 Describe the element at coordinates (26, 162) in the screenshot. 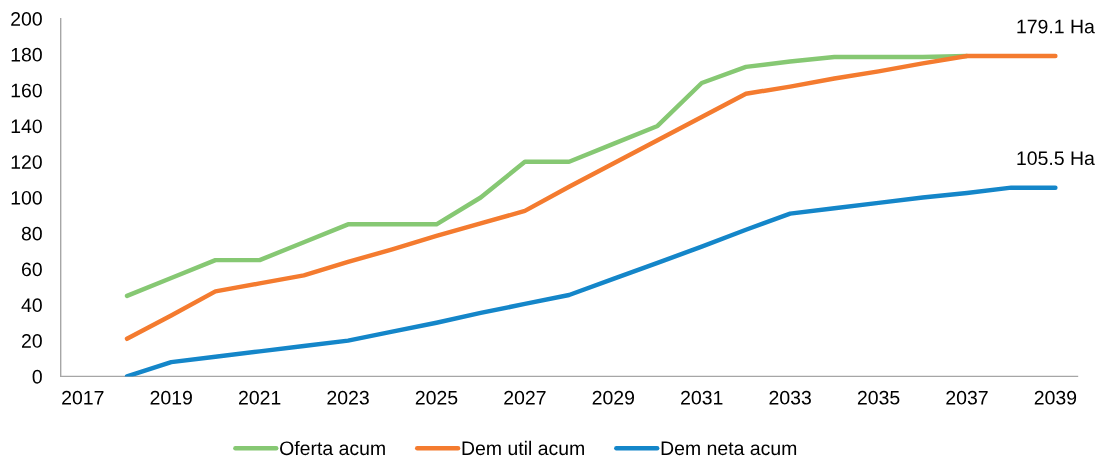

I see `y-tick-label: 120` at that location.